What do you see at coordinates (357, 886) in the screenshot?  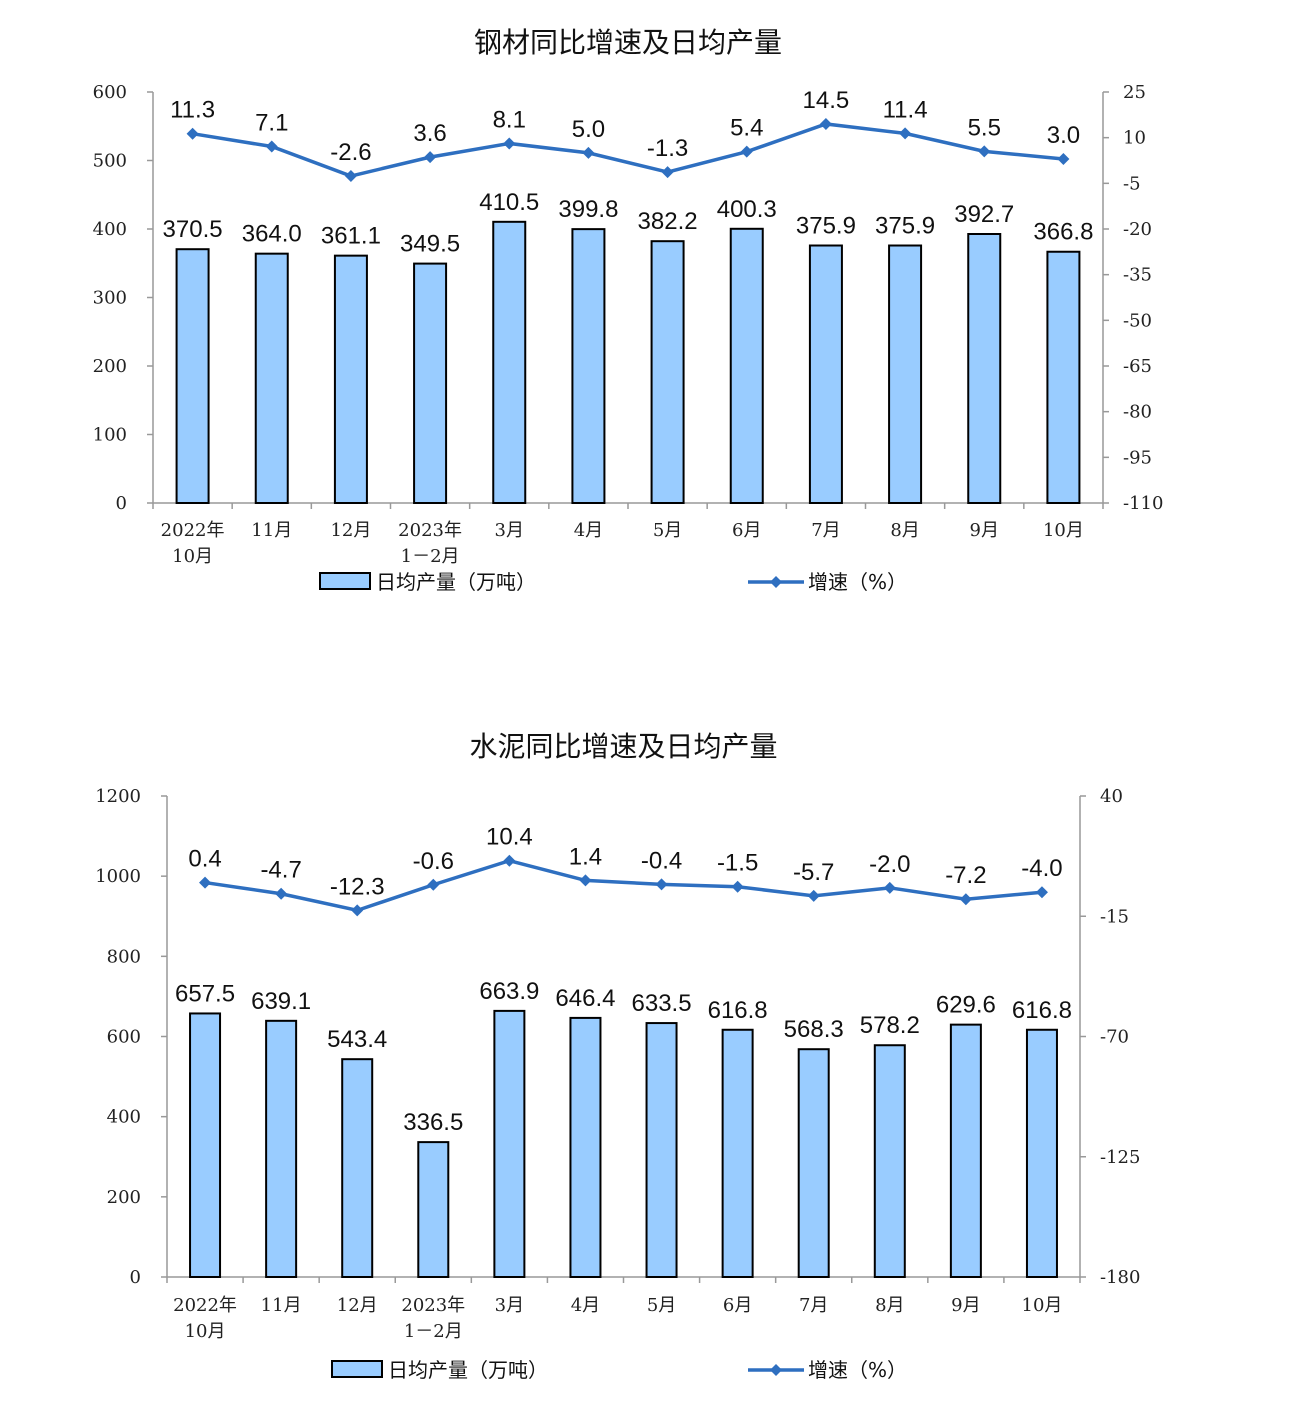 I see `cement-growth-label: -12.3` at bounding box center [357, 886].